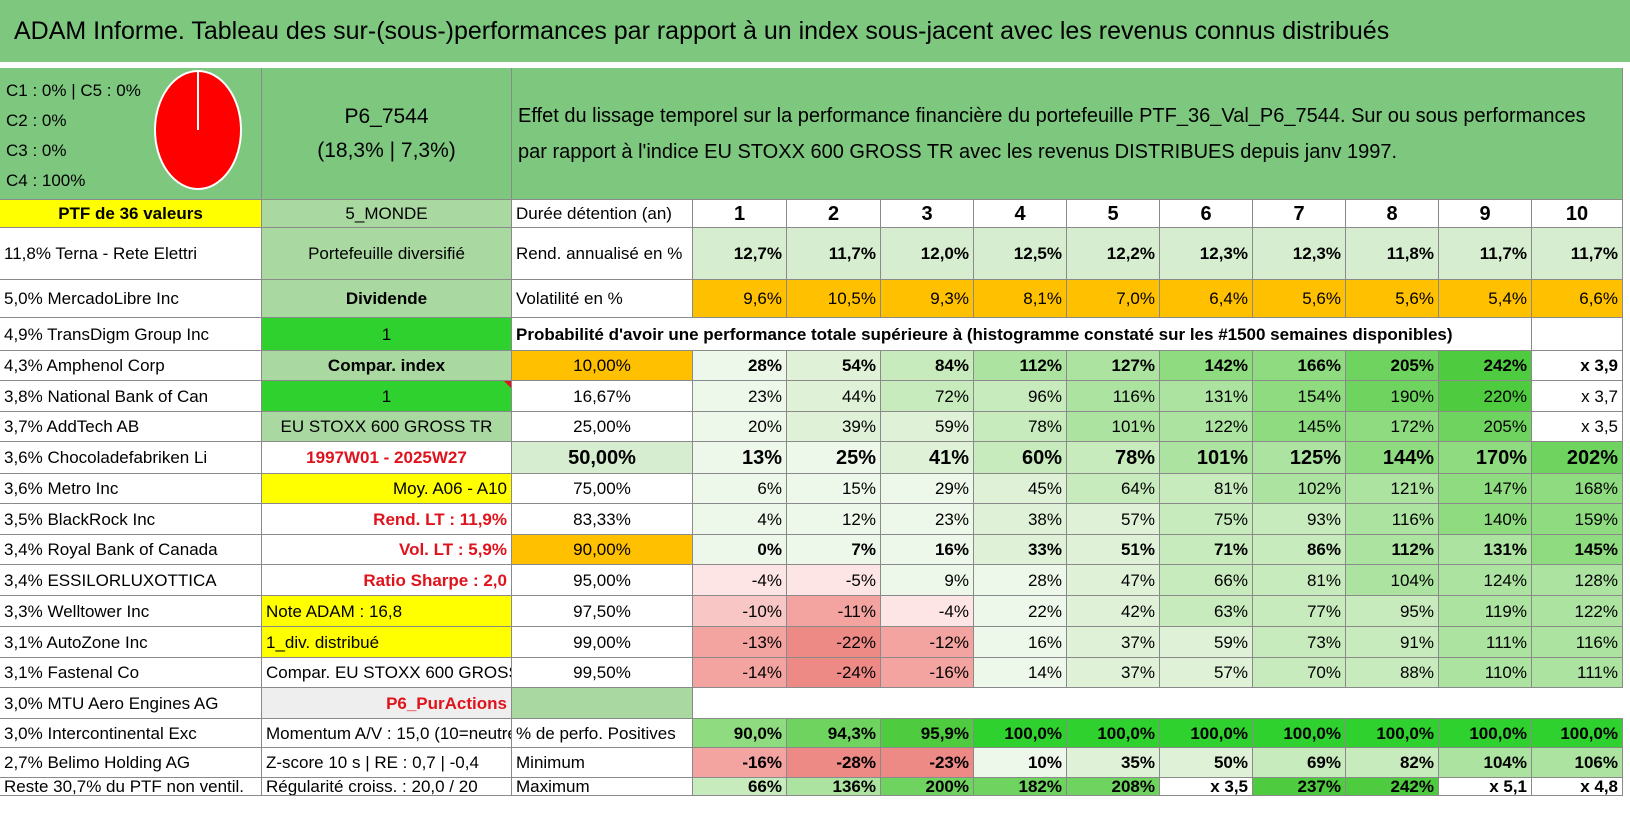 The width and height of the screenshot is (1630, 815). I want to click on rend-value: 12,5%, so click(1020, 254).